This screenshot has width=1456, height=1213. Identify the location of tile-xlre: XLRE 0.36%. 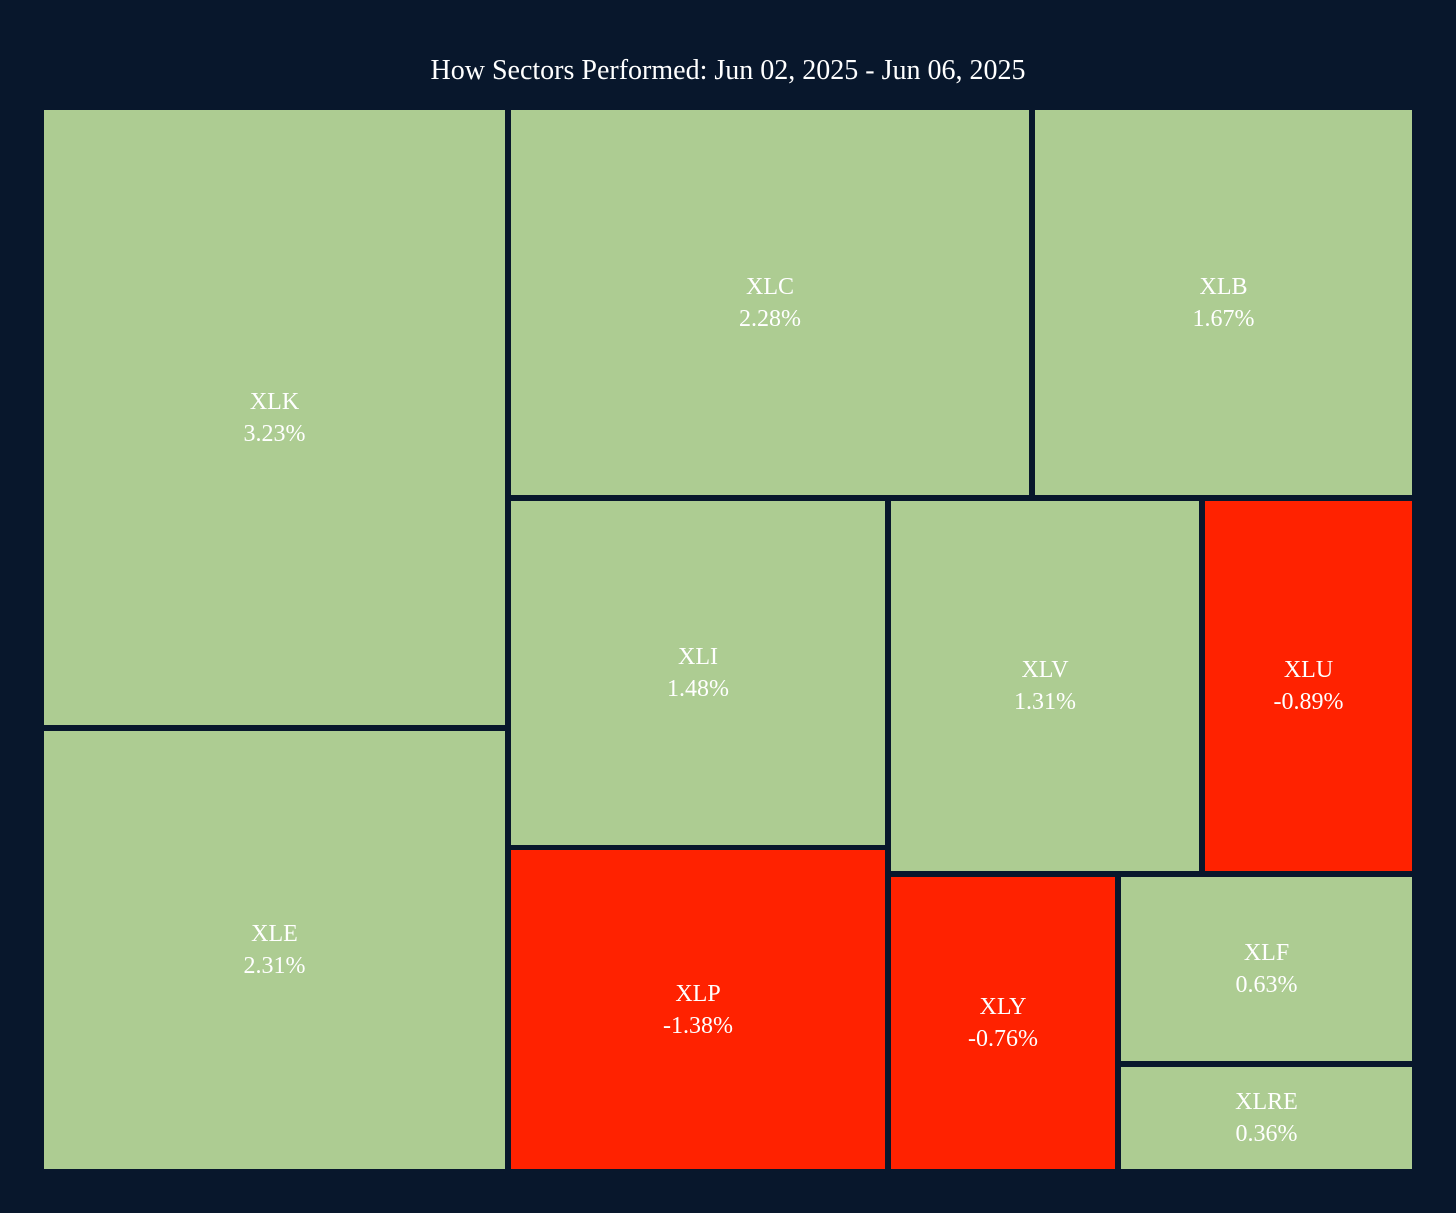
(1266, 1118).